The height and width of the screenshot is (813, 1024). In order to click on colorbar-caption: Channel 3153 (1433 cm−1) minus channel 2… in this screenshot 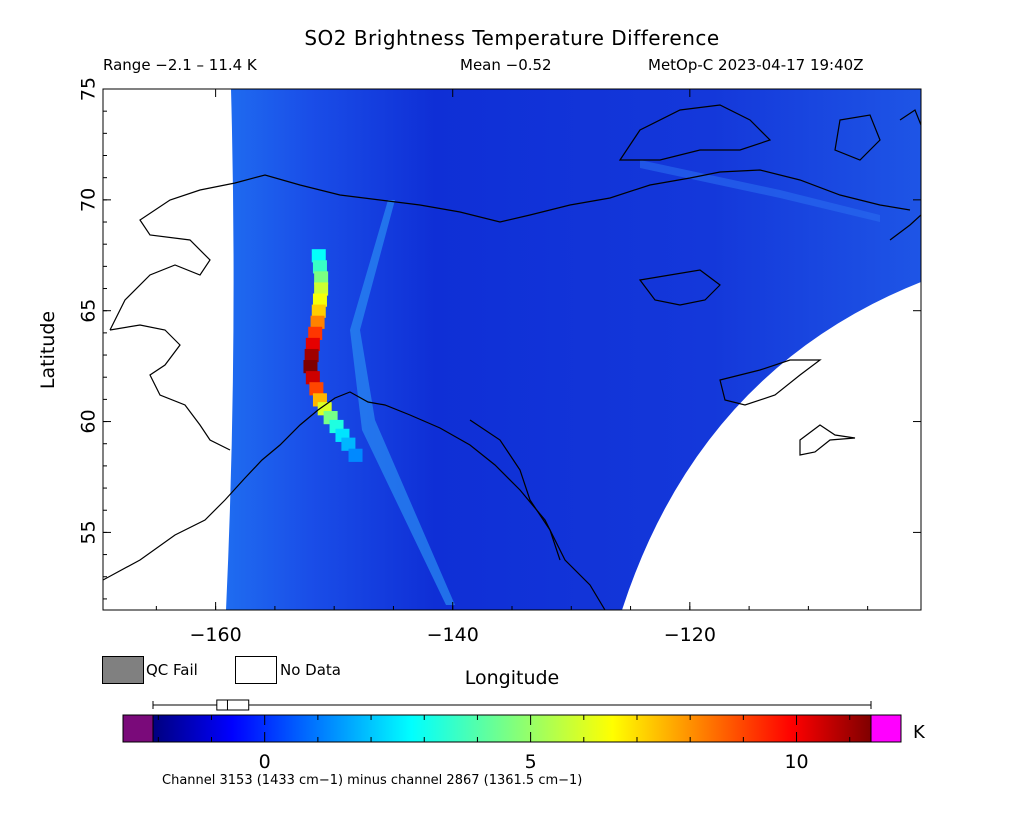, I will do `click(372, 780)`.